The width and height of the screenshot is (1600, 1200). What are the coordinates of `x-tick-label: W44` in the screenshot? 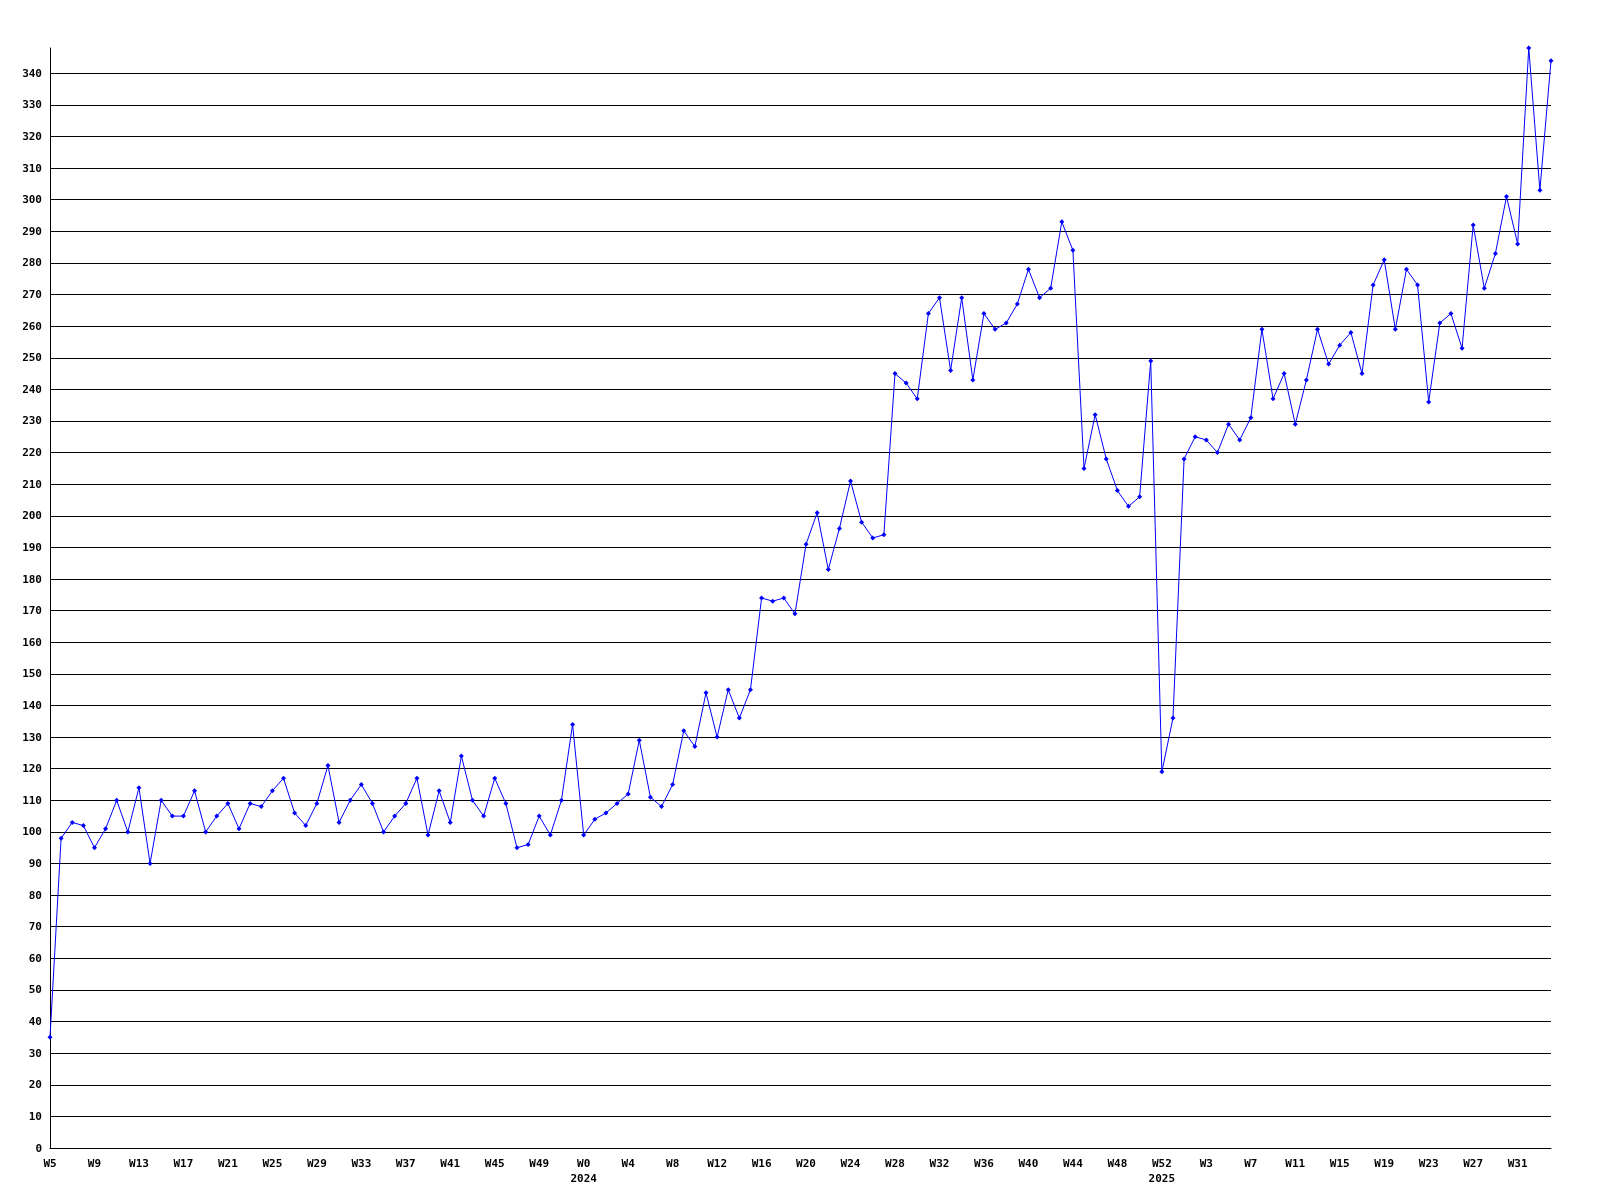 It's located at (1073, 1163).